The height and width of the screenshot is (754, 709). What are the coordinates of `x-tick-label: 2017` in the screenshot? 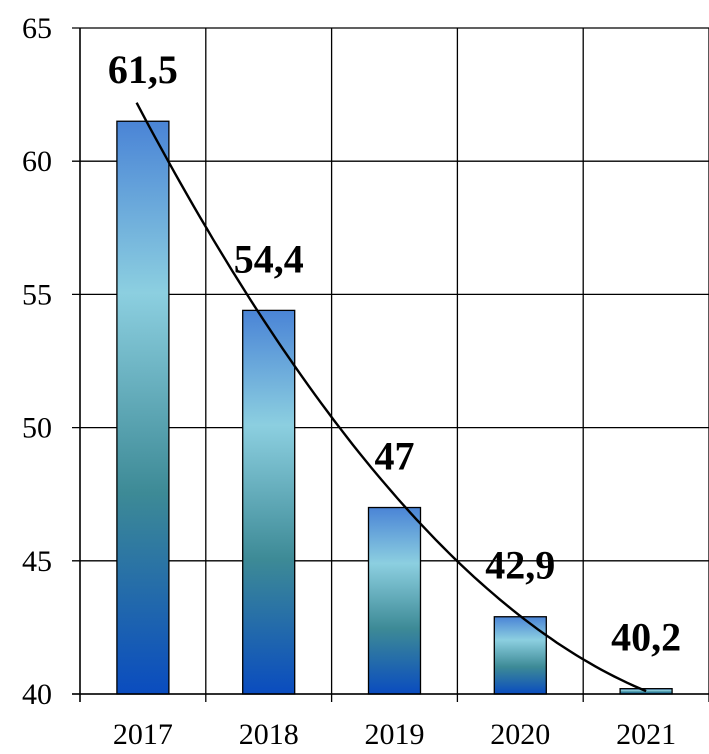 It's located at (143, 734).